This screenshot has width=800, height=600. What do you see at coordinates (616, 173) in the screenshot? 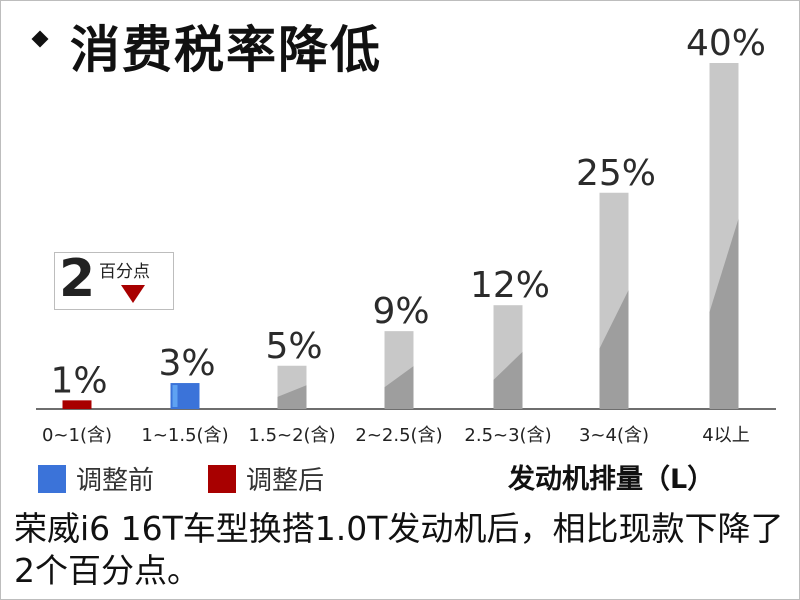
I see `data-label: 25%` at bounding box center [616, 173].